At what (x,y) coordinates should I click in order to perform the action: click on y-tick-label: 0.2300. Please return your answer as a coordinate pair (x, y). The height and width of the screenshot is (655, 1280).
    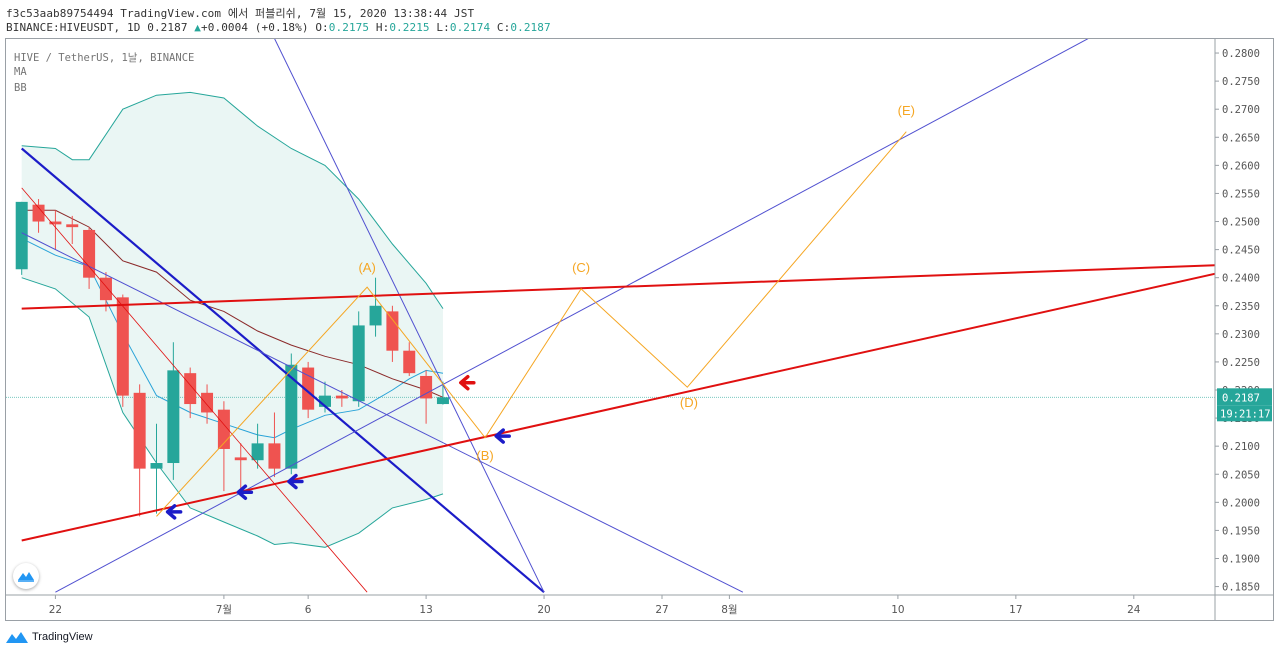
    Looking at the image, I should click on (1241, 335).